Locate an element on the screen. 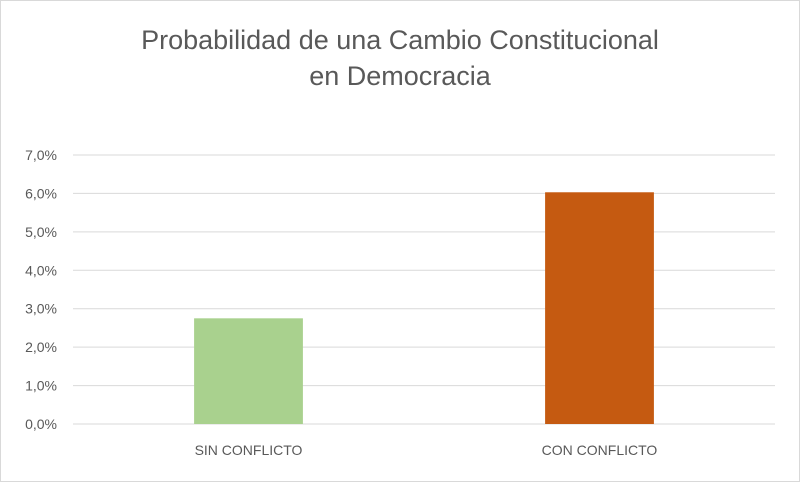 The width and height of the screenshot is (800, 482). y-tick-label: 1,0% is located at coordinates (41, 386).